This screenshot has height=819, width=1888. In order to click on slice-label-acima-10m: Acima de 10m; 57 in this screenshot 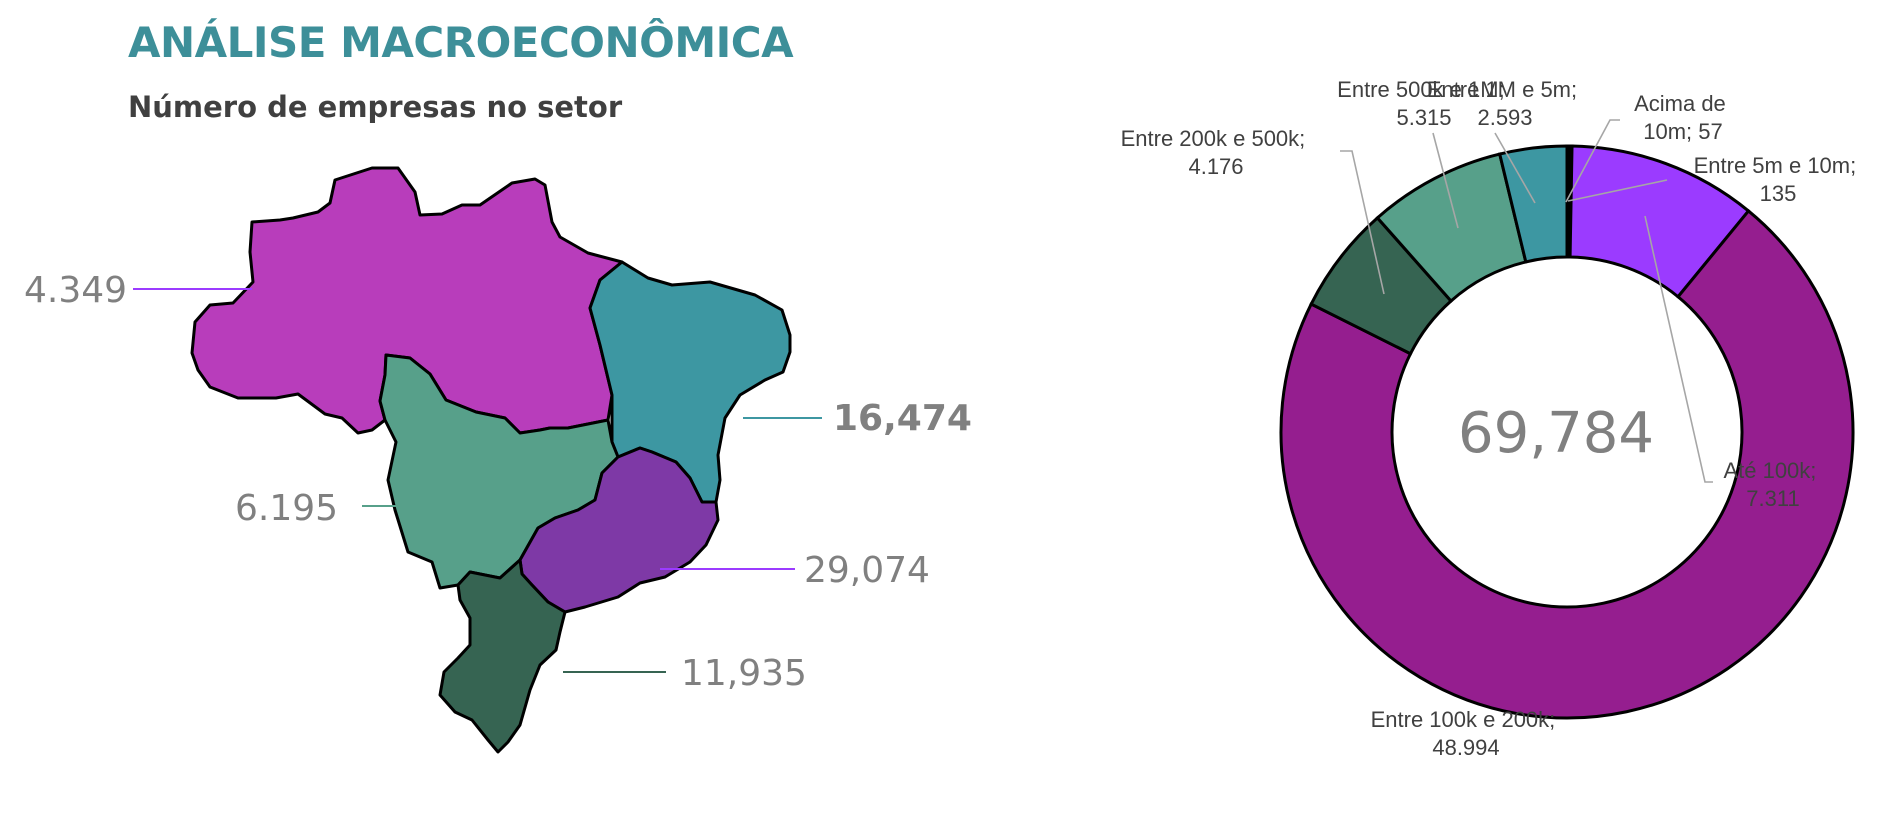, I will do `click(1683, 117)`.